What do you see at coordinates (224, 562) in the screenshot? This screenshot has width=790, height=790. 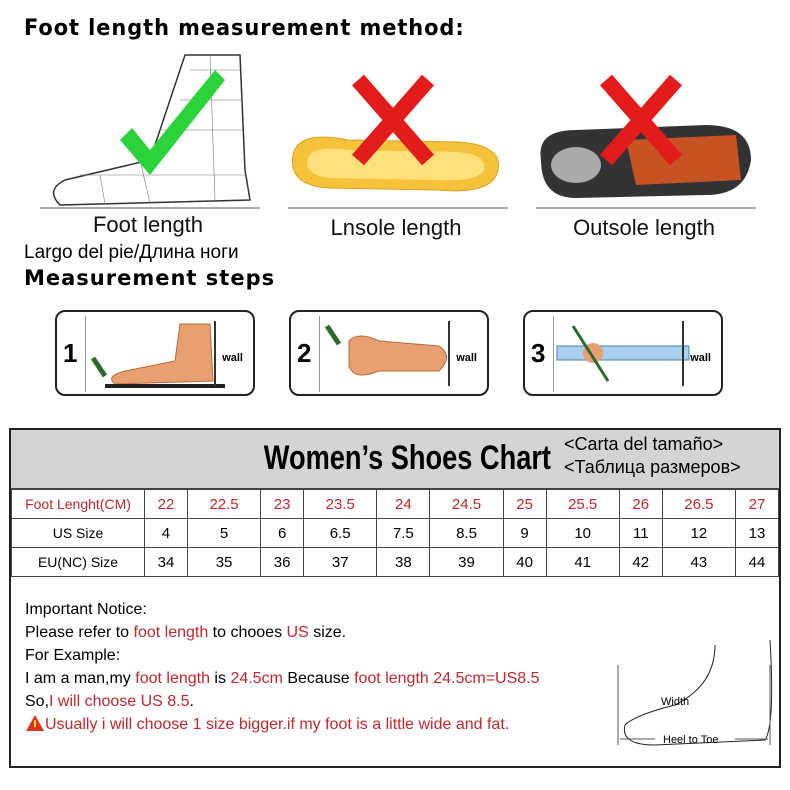 I see `table-cell: 35` at bounding box center [224, 562].